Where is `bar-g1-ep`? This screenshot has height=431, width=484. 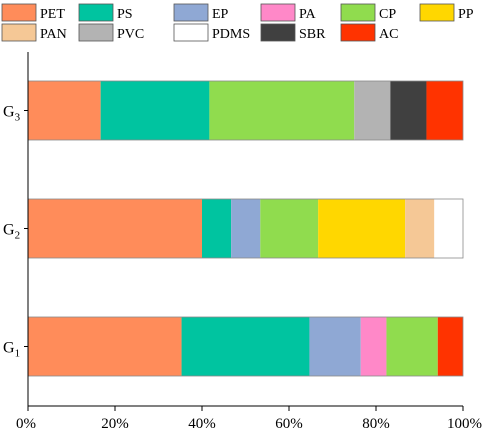
bar-g1-ep is located at coordinates (335, 346).